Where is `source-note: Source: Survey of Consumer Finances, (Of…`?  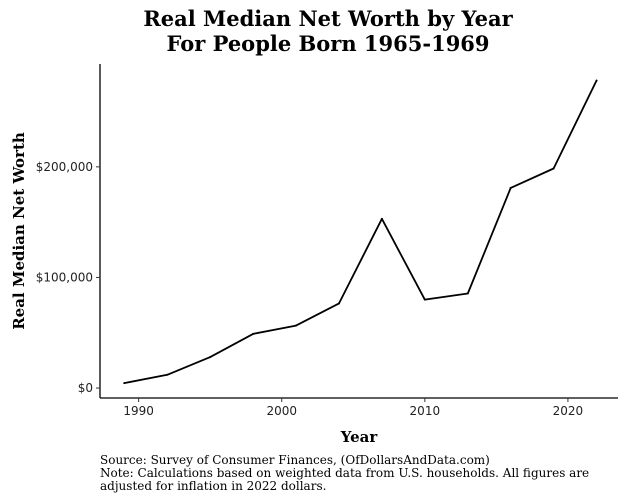 source-note: Source: Survey of Consumer Finances, (Of… is located at coordinates (355, 473).